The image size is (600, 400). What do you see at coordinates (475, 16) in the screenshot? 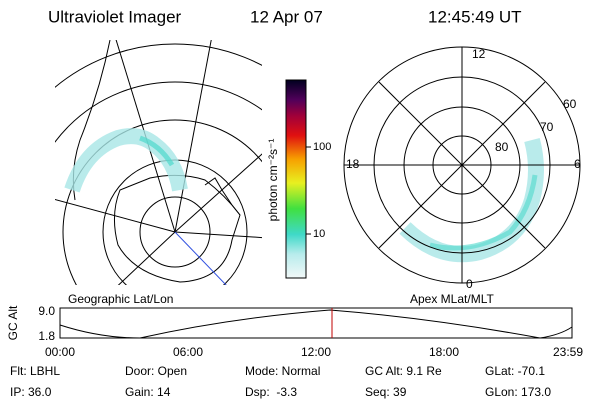
I see `time: 12:45:49 UT` at bounding box center [475, 16].